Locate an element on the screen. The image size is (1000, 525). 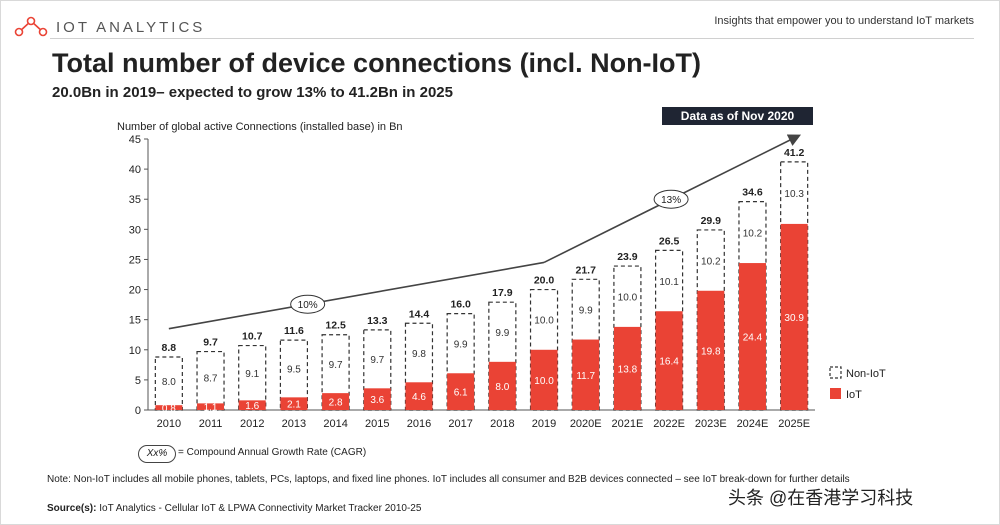
x-tick-label: 2024E is located at coordinates (753, 424).